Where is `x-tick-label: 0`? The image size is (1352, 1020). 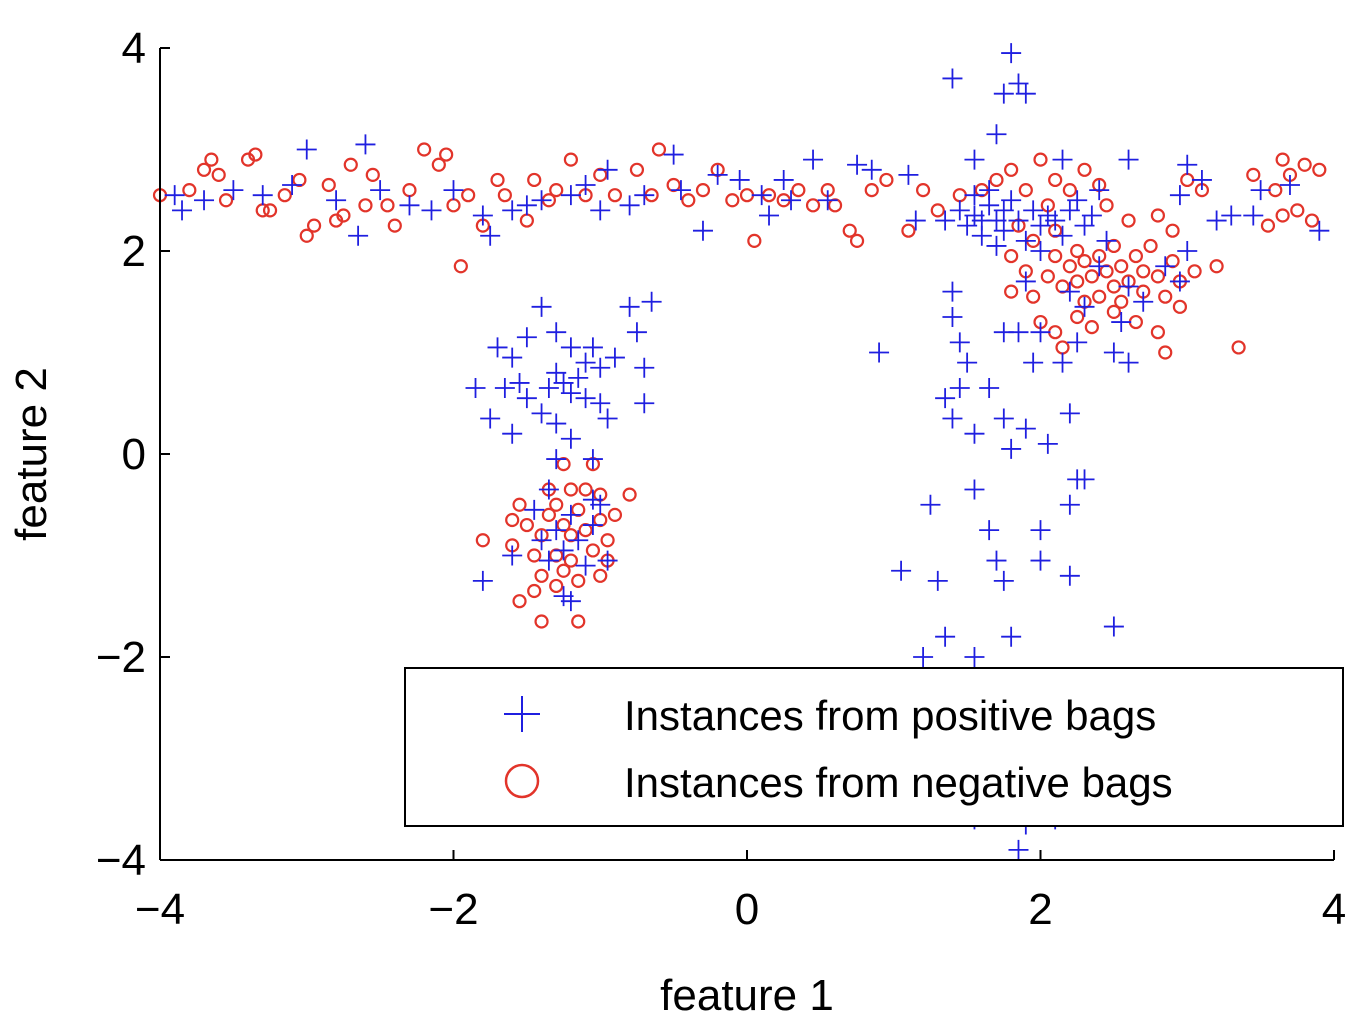
x-tick-label: 0 is located at coordinates (747, 909).